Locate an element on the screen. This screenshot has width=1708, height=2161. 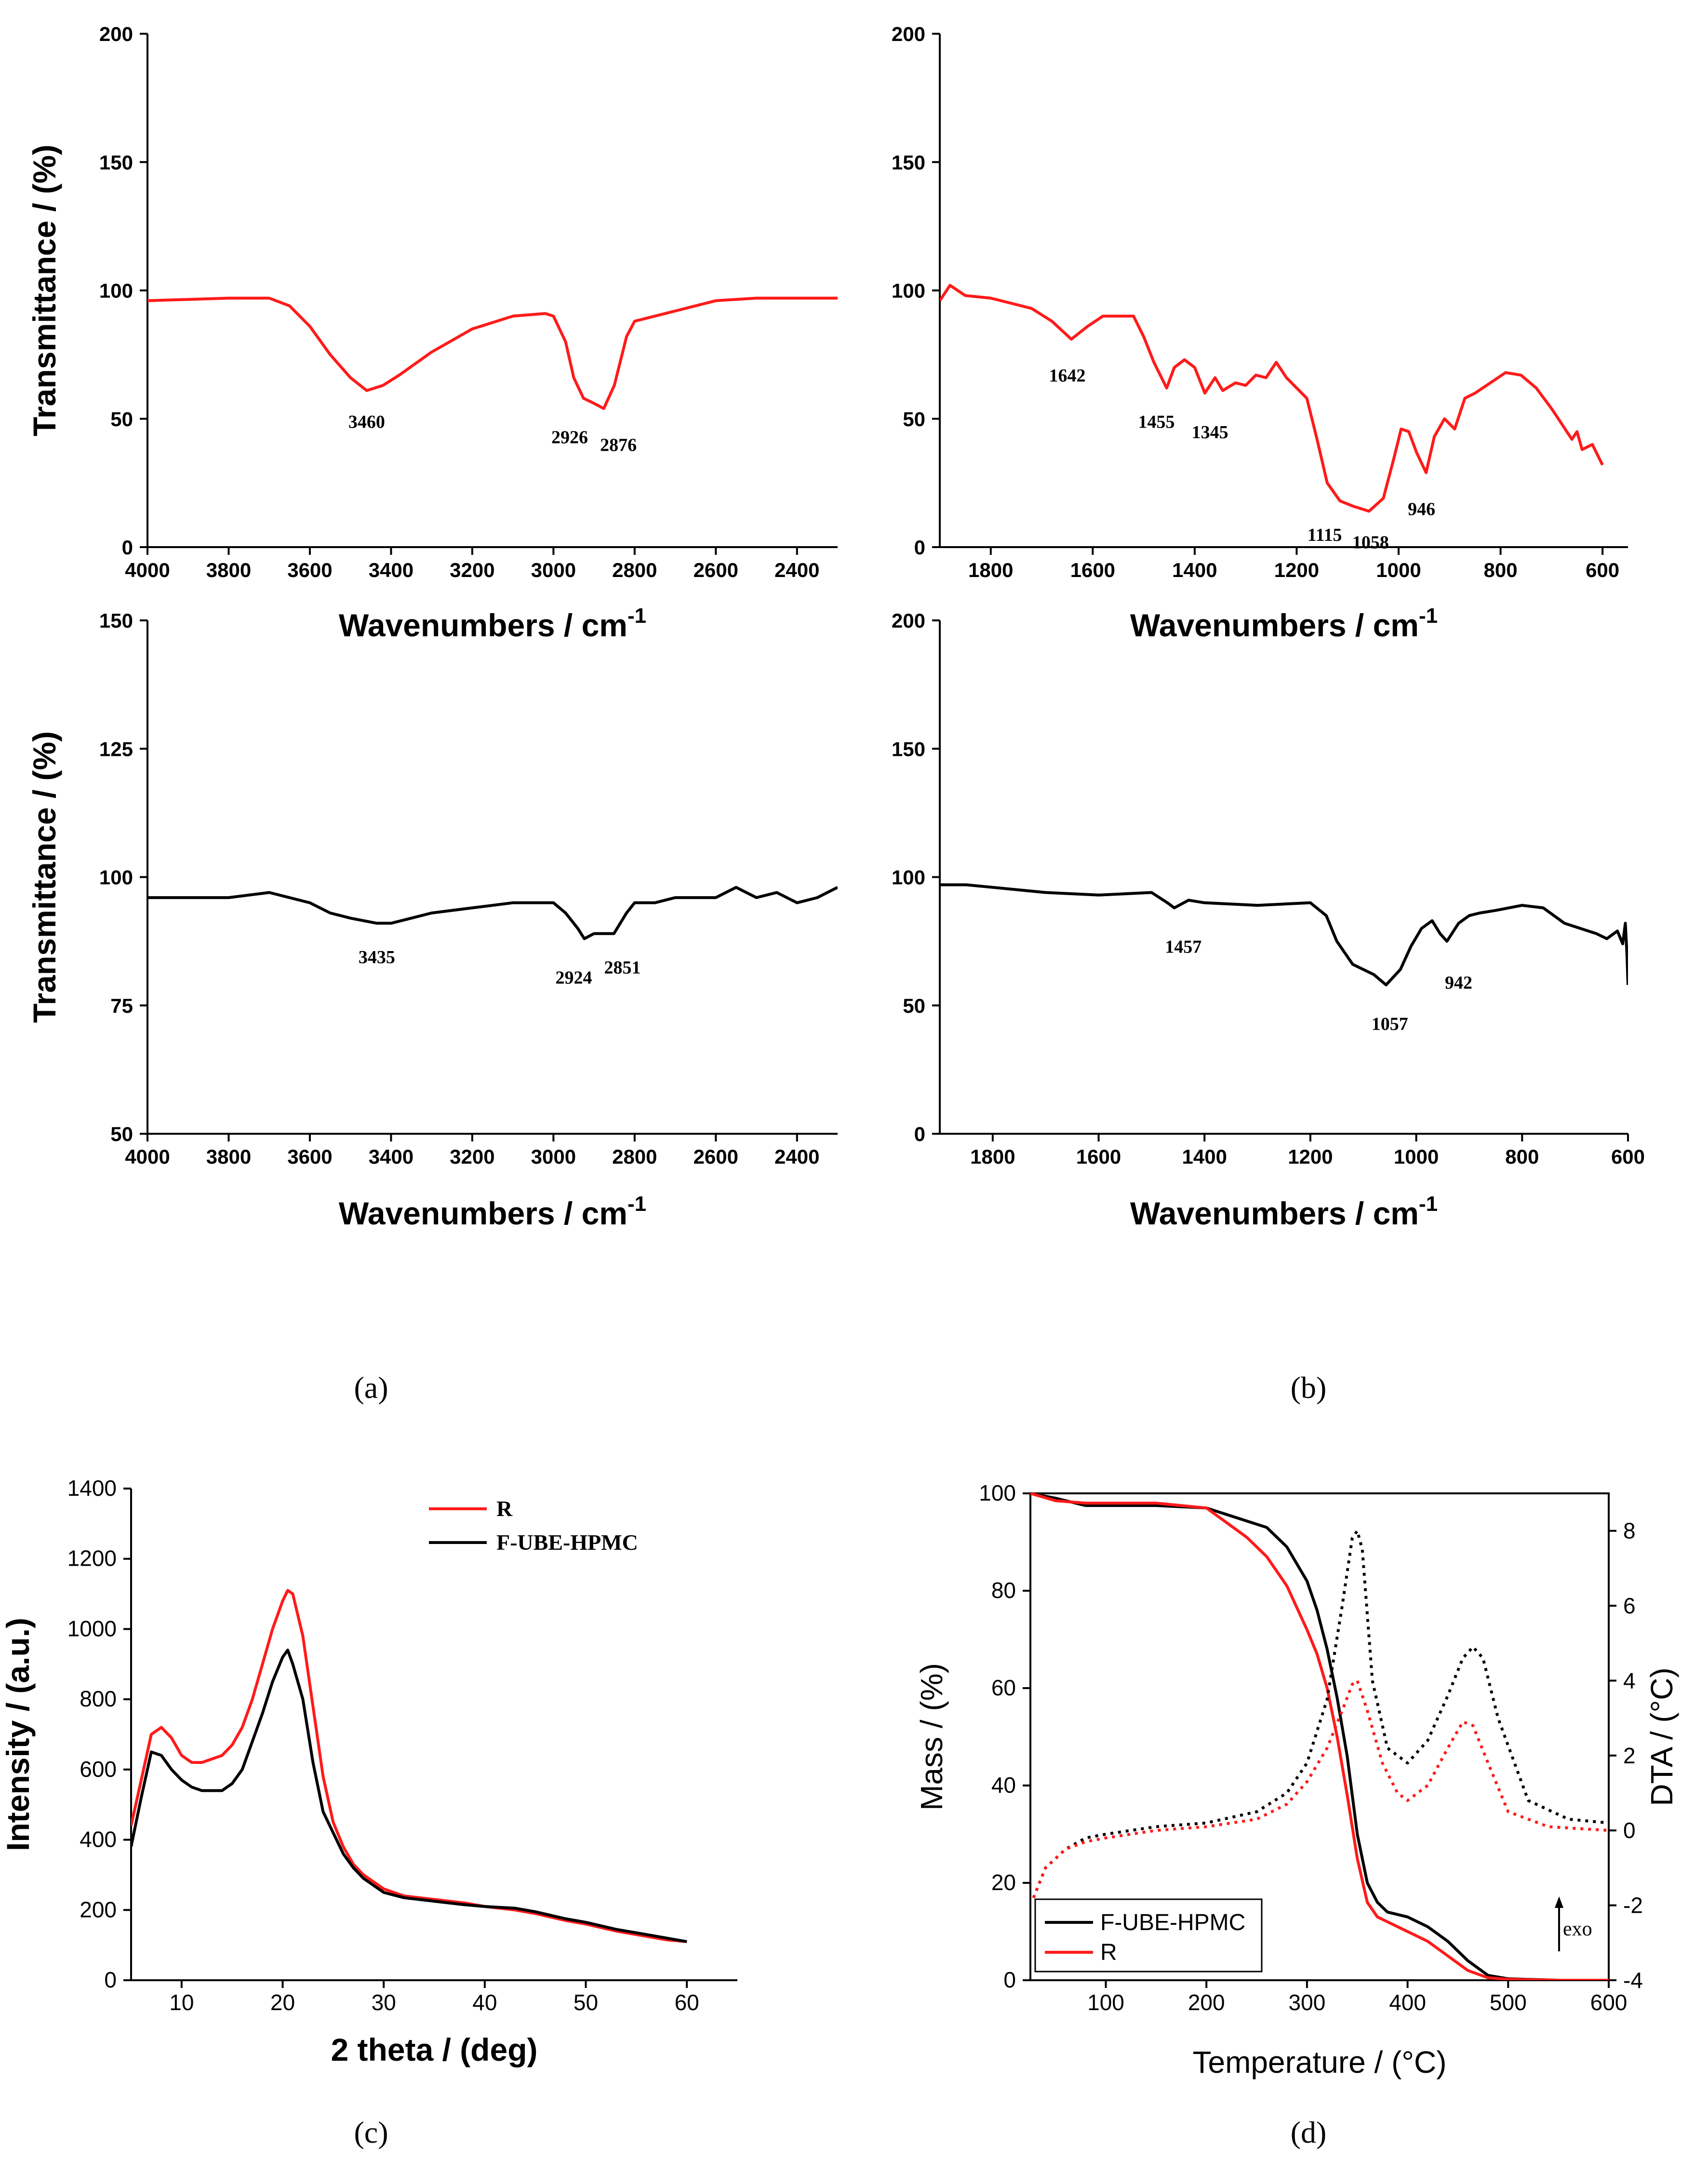
y-tick-label: 800 is located at coordinates (98, 1698).